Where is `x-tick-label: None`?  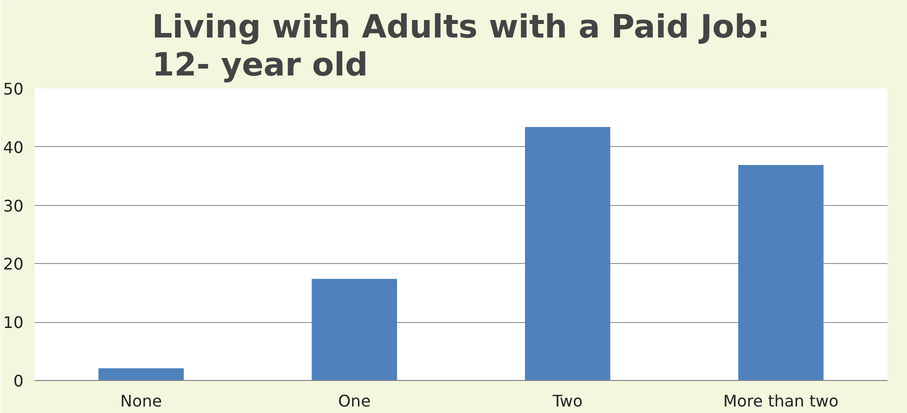 x-tick-label: None is located at coordinates (141, 401).